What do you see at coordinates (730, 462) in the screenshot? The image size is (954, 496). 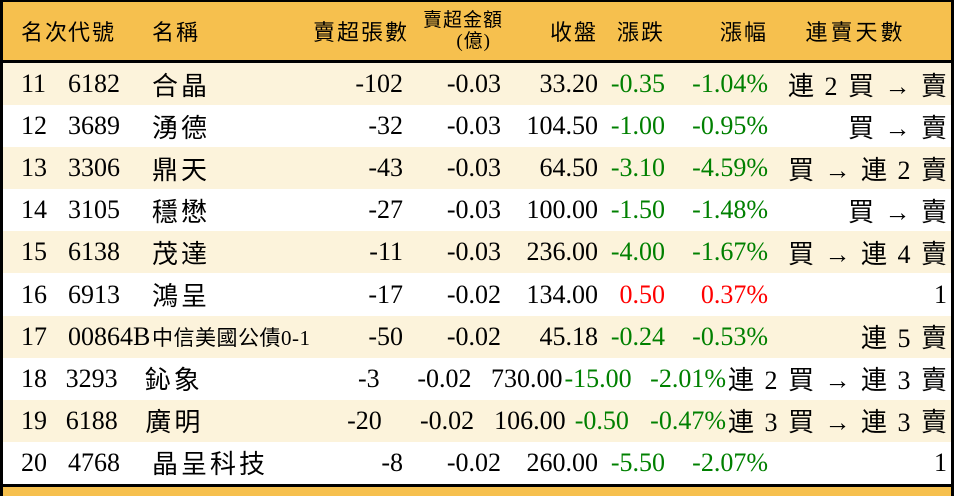 I see `cell-change-pct: -2.07%` at bounding box center [730, 462].